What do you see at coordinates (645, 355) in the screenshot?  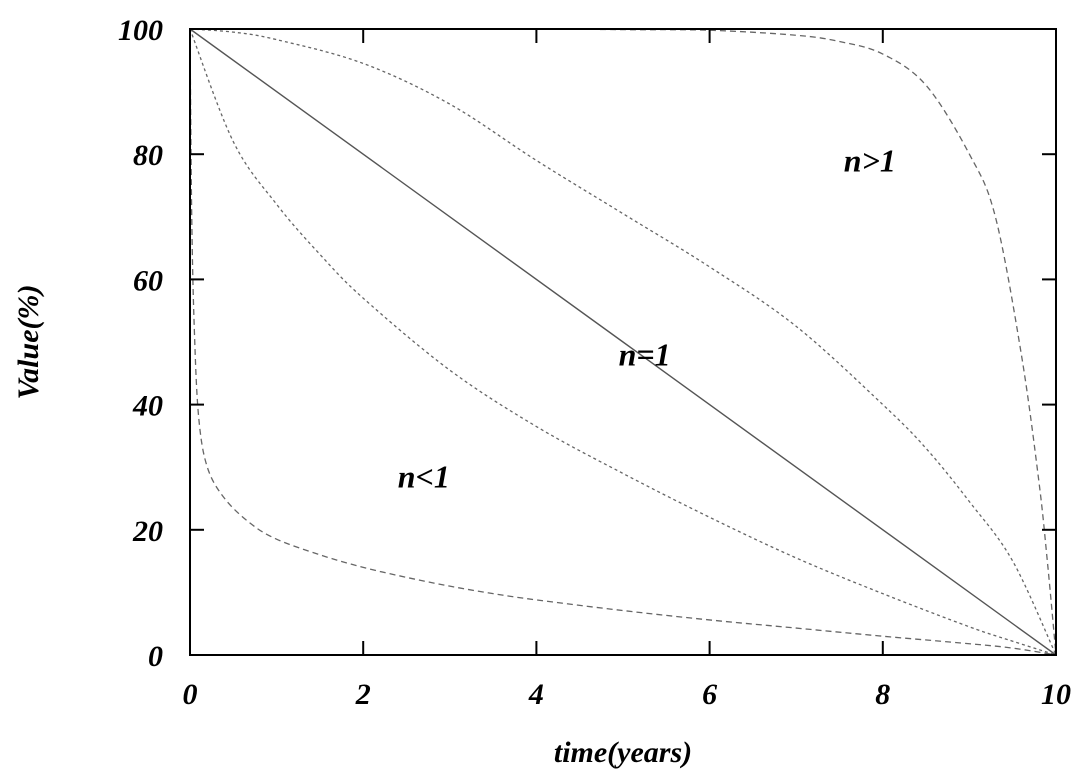 I see `curve-annotation: n=1` at bounding box center [645, 355].